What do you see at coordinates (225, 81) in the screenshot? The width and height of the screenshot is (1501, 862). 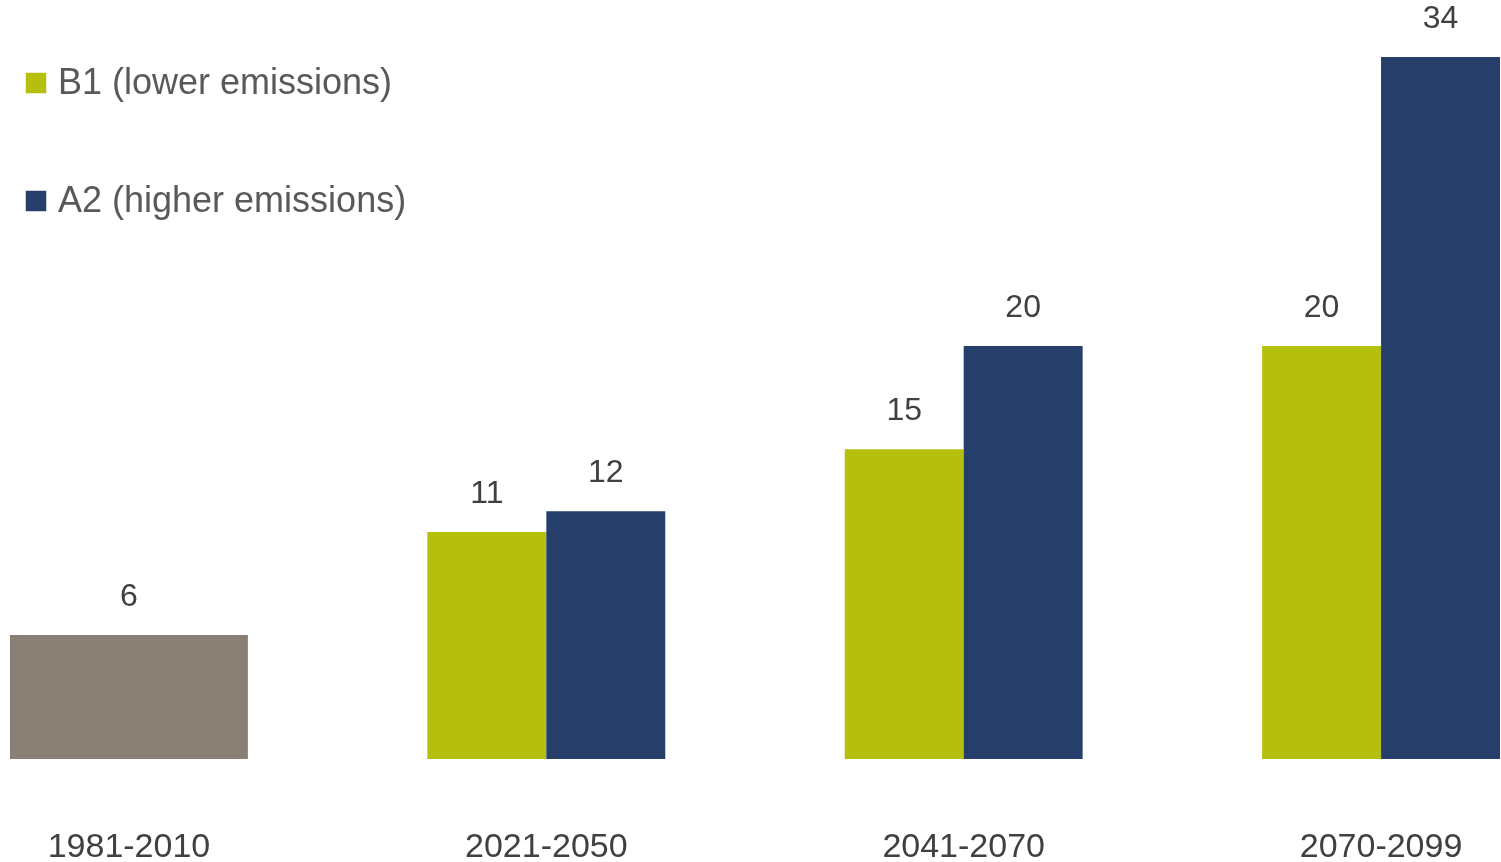 I see `legend-label: B1 (lower emissions)` at bounding box center [225, 81].